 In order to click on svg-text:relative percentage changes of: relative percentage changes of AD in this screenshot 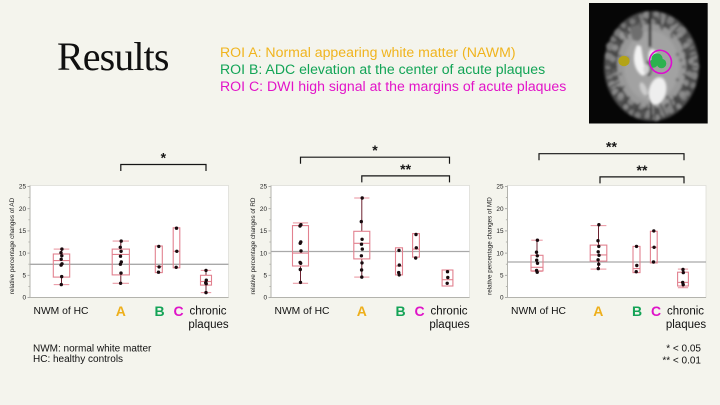, I will do `click(12, 245)`.